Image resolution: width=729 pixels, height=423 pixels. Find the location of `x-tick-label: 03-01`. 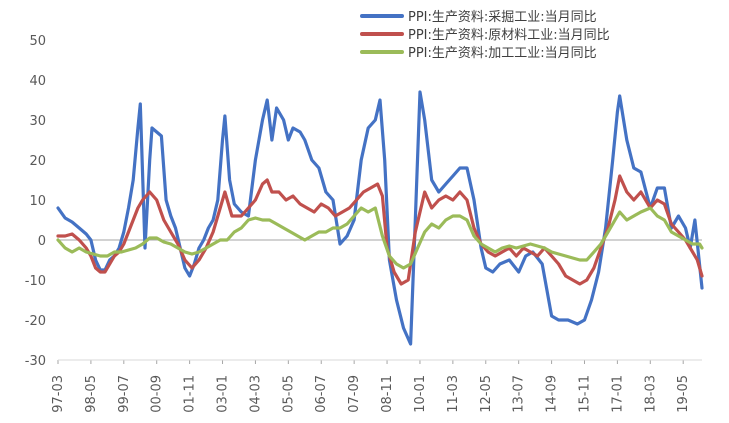

x-tick-label: 03-01 is located at coordinates (223, 394).